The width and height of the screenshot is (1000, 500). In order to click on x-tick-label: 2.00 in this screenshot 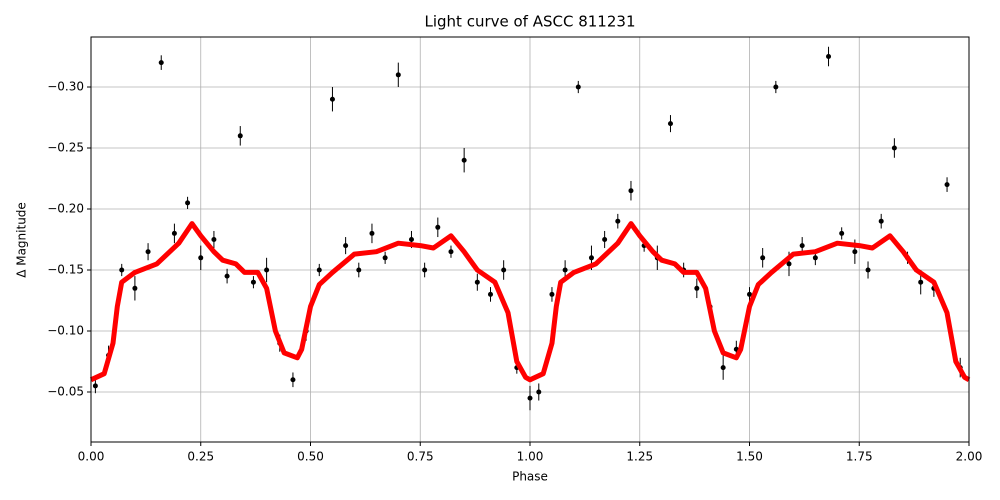, I will do `click(969, 457)`.